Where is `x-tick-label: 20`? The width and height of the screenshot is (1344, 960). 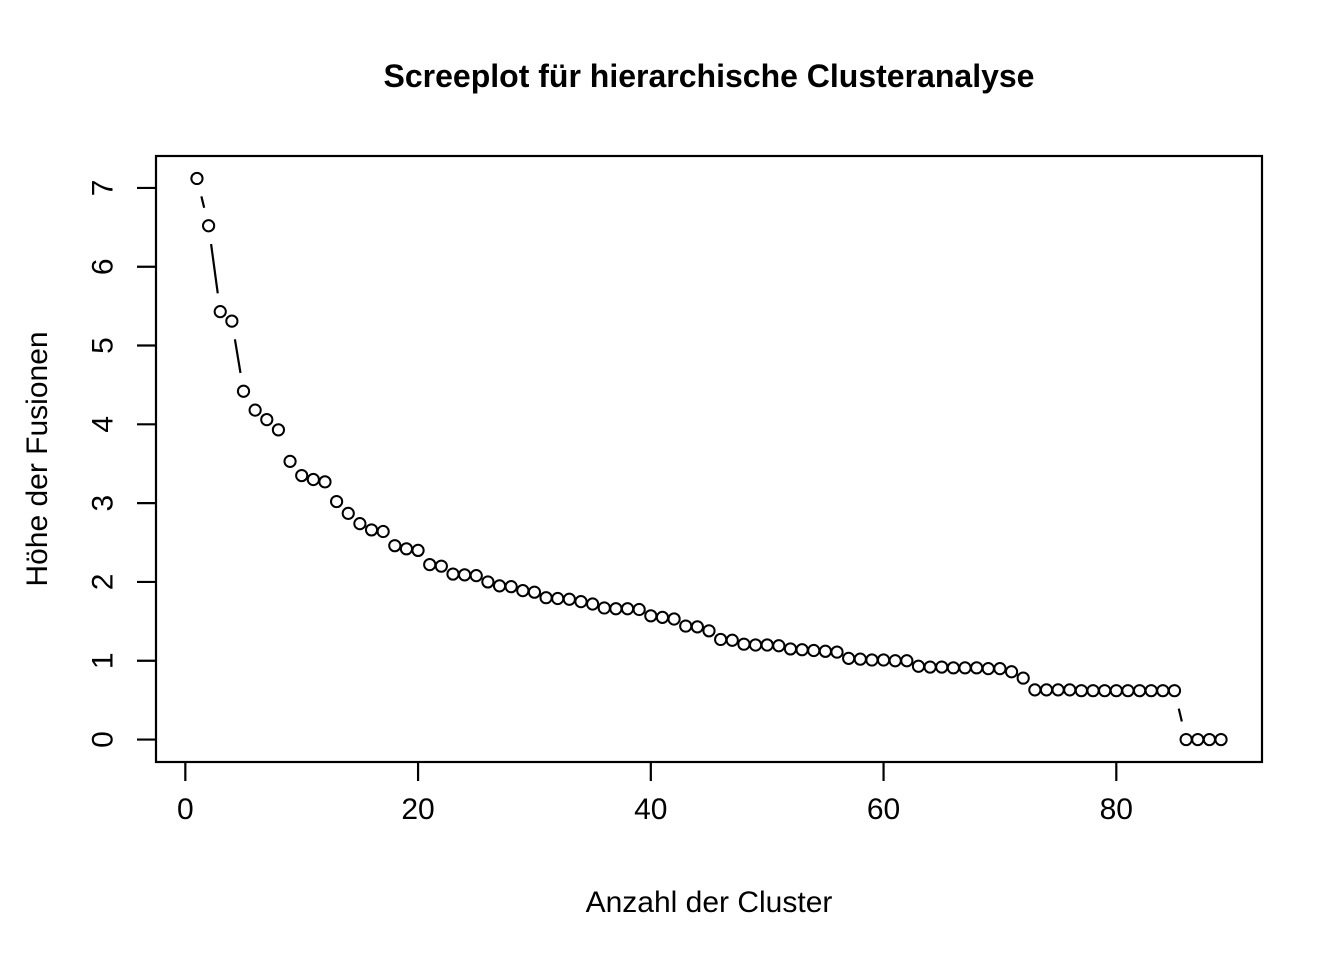
x-tick-label: 20 is located at coordinates (417, 809).